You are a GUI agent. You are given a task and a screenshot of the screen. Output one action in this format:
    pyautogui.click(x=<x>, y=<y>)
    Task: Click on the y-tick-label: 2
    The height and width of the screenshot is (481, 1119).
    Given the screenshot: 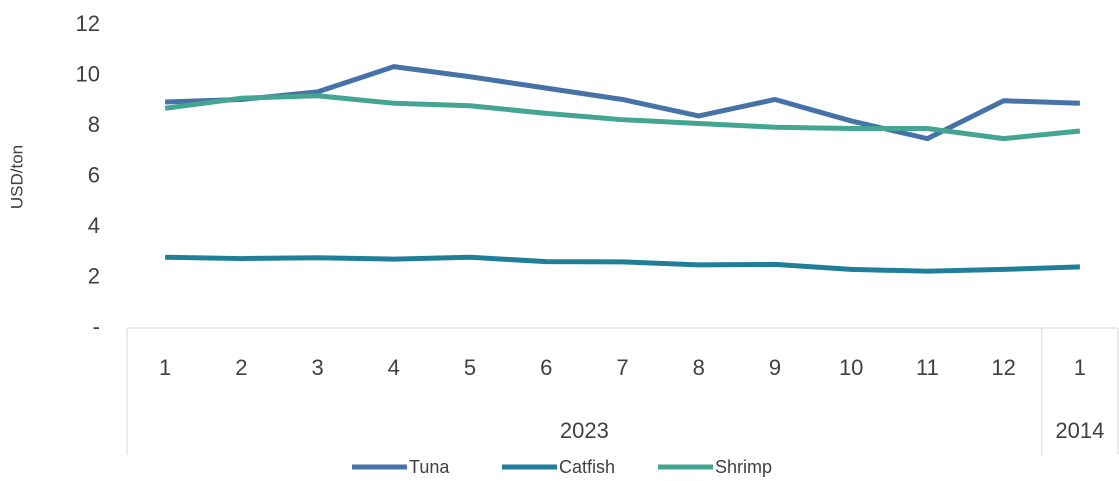 What is the action you would take?
    pyautogui.click(x=94, y=275)
    